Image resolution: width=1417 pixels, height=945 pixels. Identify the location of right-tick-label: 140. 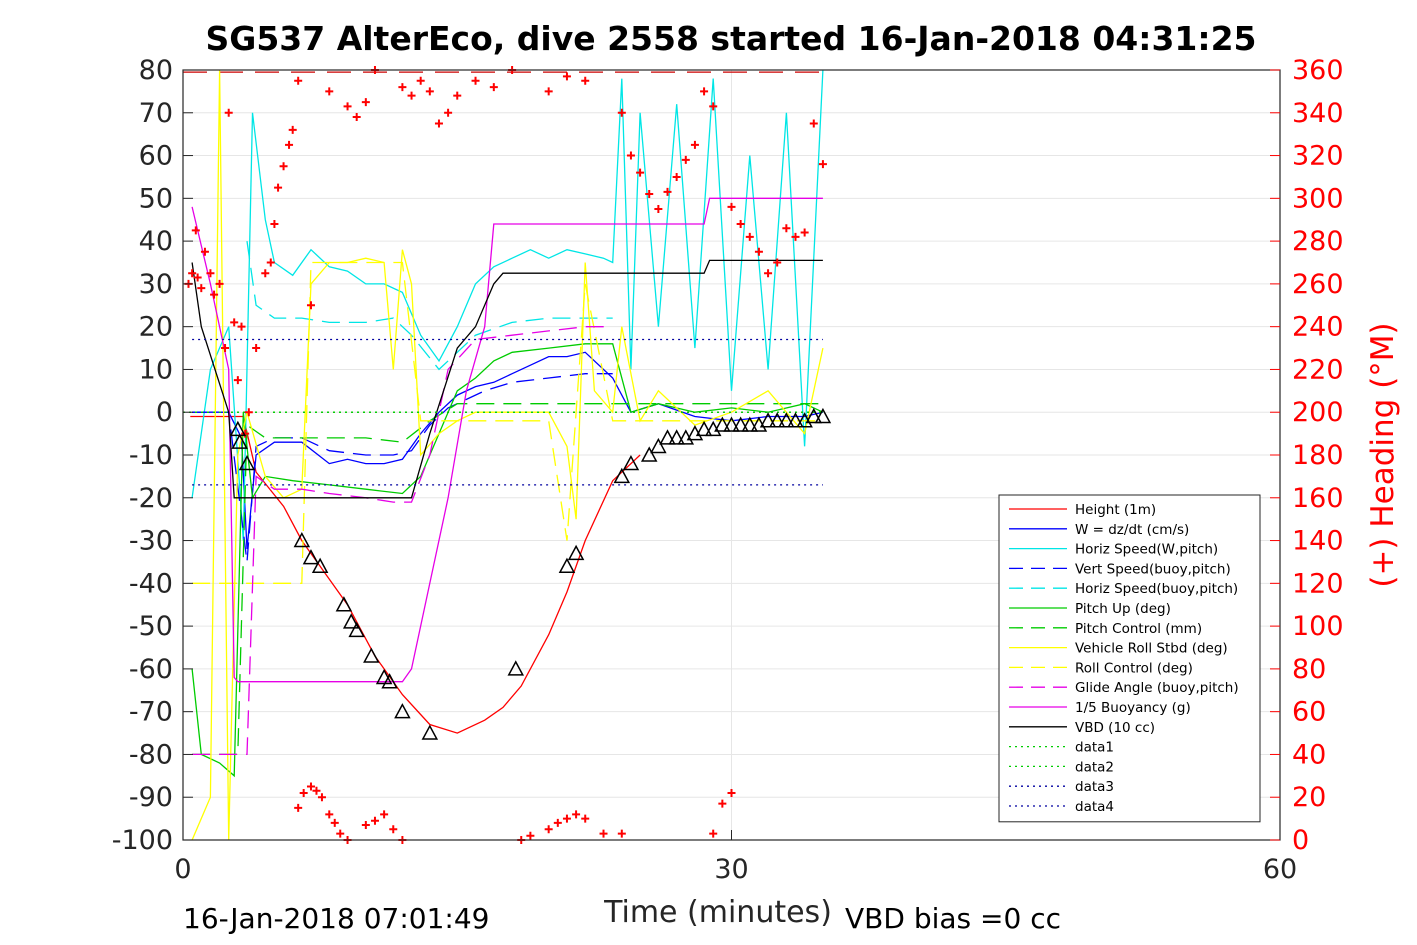
(1318, 541).